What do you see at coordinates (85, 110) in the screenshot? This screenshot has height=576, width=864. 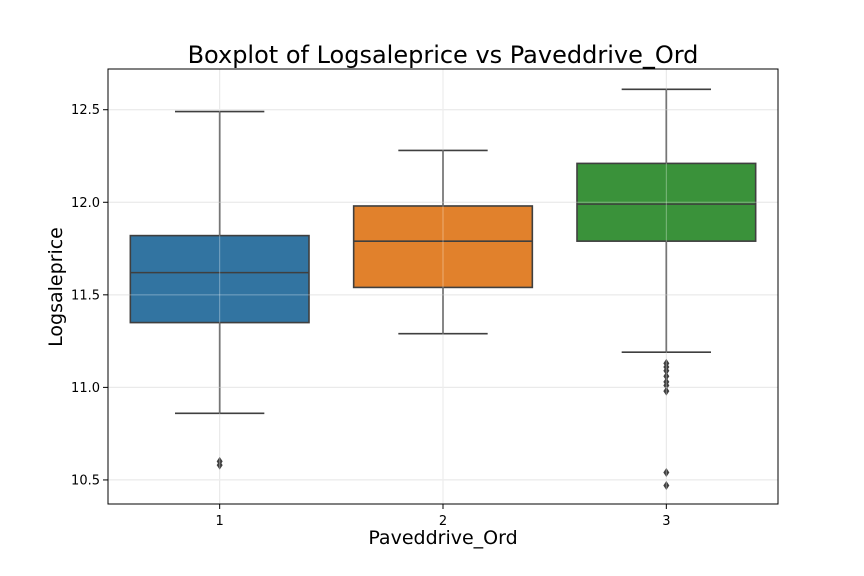 I see `y-tick-label: 12.5` at bounding box center [85, 110].